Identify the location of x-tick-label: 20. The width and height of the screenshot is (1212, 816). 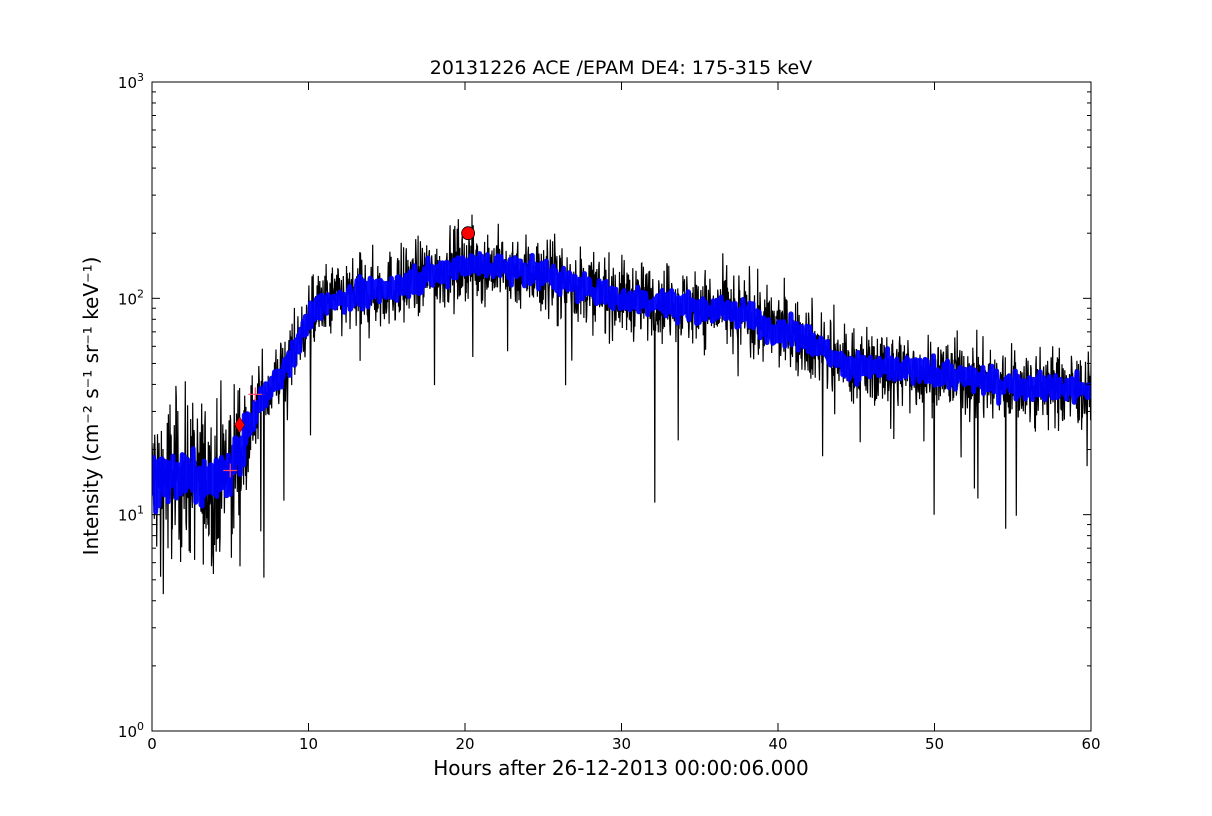
(464, 744).